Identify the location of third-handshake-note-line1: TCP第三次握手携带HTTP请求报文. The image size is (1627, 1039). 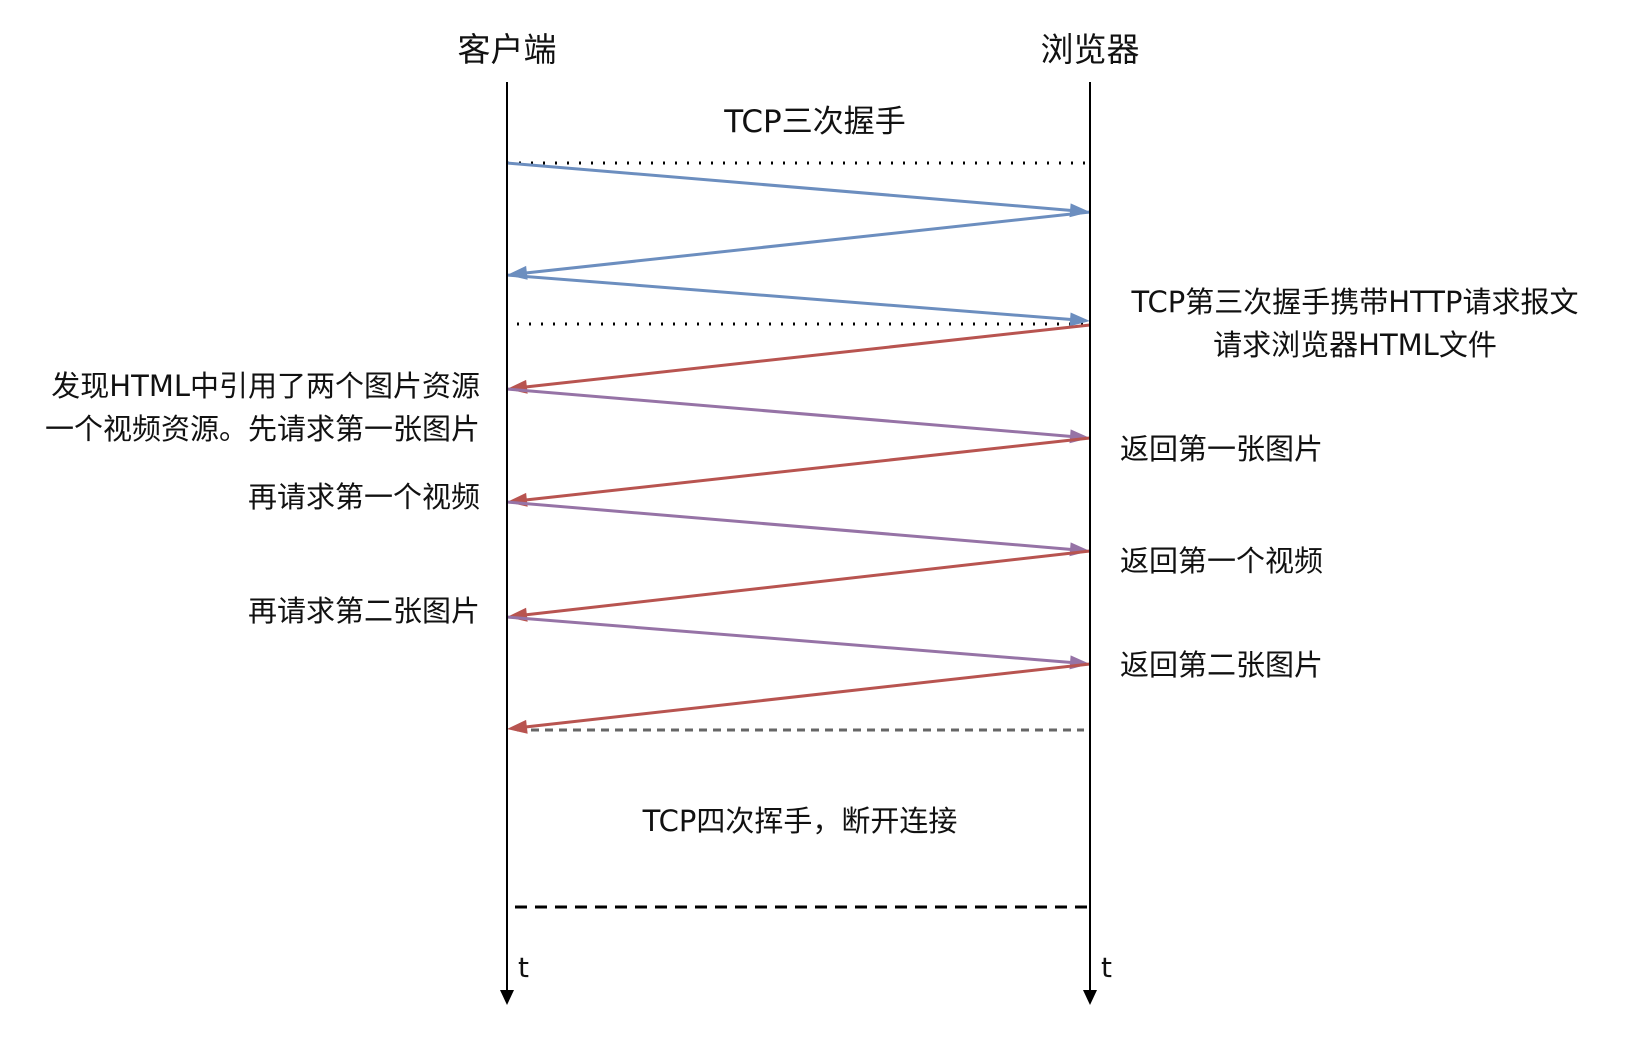
(1355, 302).